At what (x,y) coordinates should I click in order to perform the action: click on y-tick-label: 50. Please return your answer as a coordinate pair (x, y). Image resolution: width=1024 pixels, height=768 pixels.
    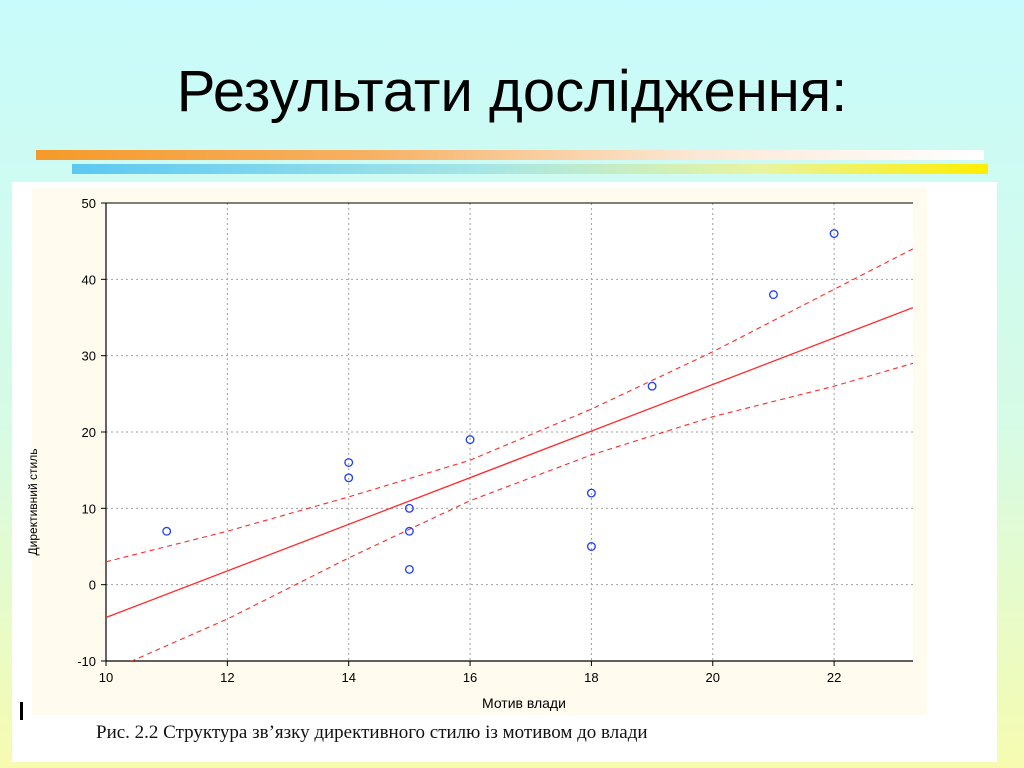
    Looking at the image, I should click on (89, 203).